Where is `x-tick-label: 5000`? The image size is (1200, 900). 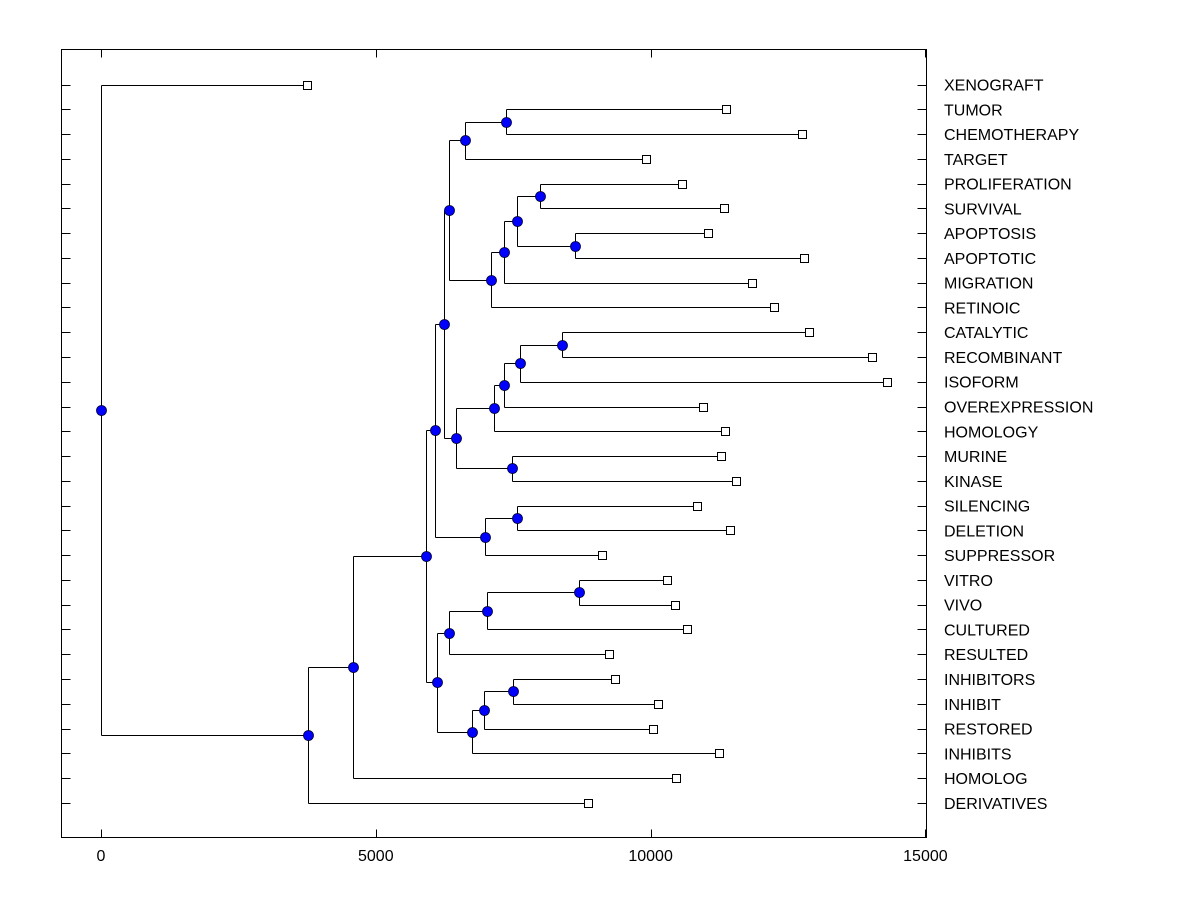 x-tick-label: 5000 is located at coordinates (376, 856).